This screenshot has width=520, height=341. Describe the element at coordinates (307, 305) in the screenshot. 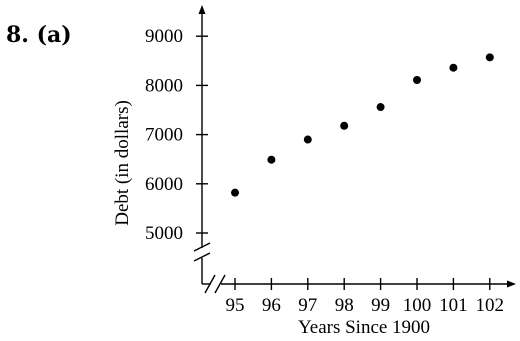

I see `x-tick-label: 97` at that location.